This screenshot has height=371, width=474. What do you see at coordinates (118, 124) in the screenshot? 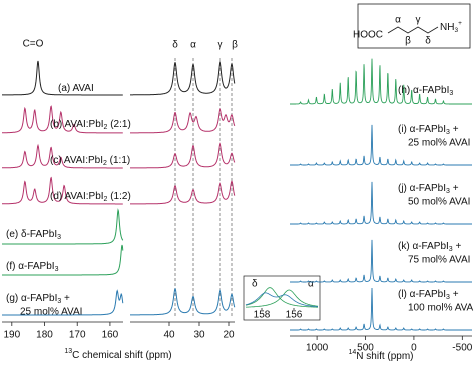
I see `label-part: (2:1)` at bounding box center [118, 124].